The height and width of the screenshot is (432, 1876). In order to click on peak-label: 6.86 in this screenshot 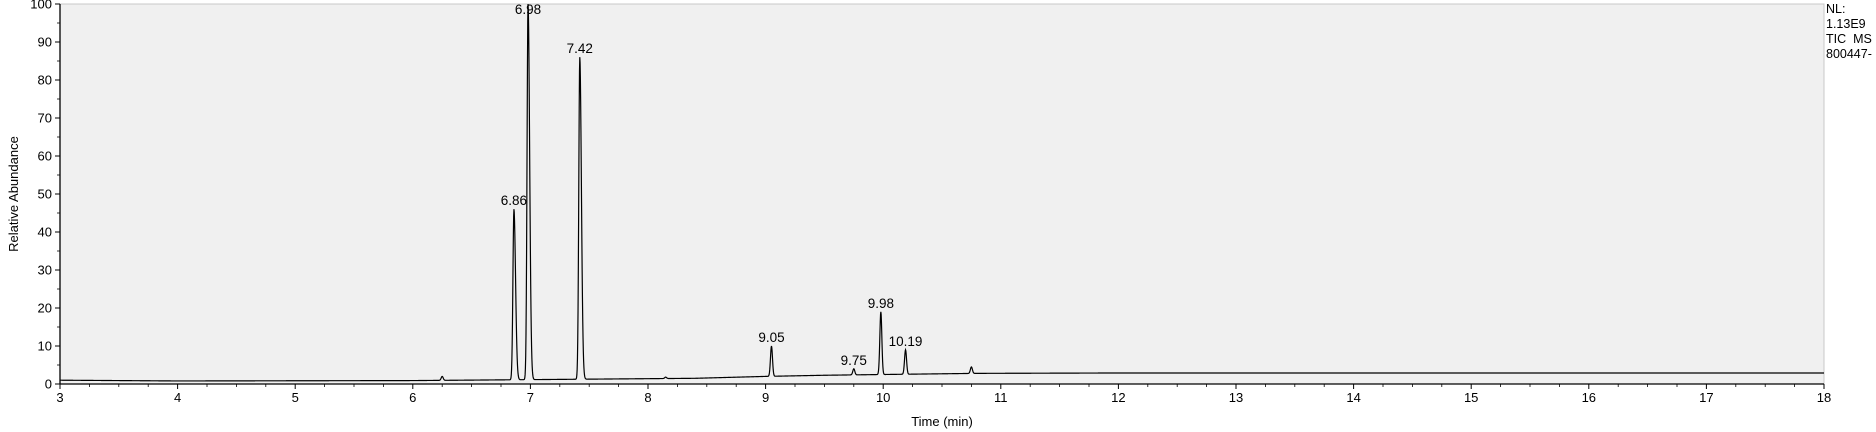, I will do `click(514, 200)`.